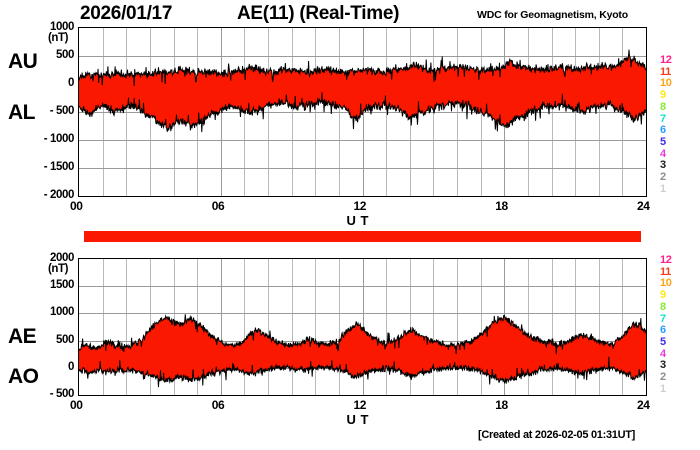 This screenshot has height=450, width=700. Describe the element at coordinates (59, 167) in the screenshot. I see `y-axis-tick-label: - 1500` at that location.